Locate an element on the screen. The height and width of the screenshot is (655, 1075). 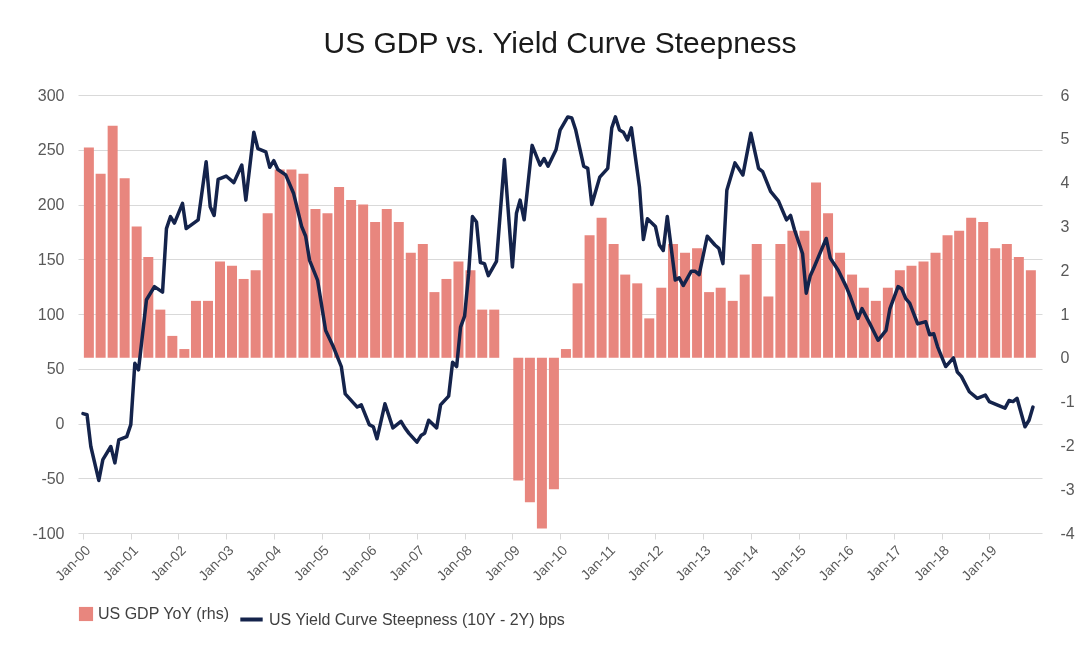
y2-tick-label: 4 is located at coordinates (1065, 183).